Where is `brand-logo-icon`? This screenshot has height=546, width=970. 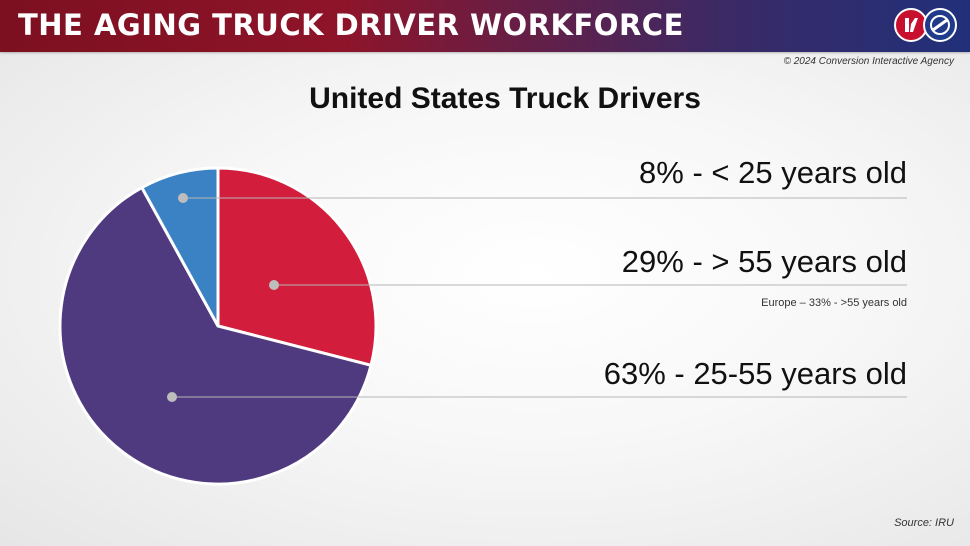 brand-logo-icon is located at coordinates (911, 25).